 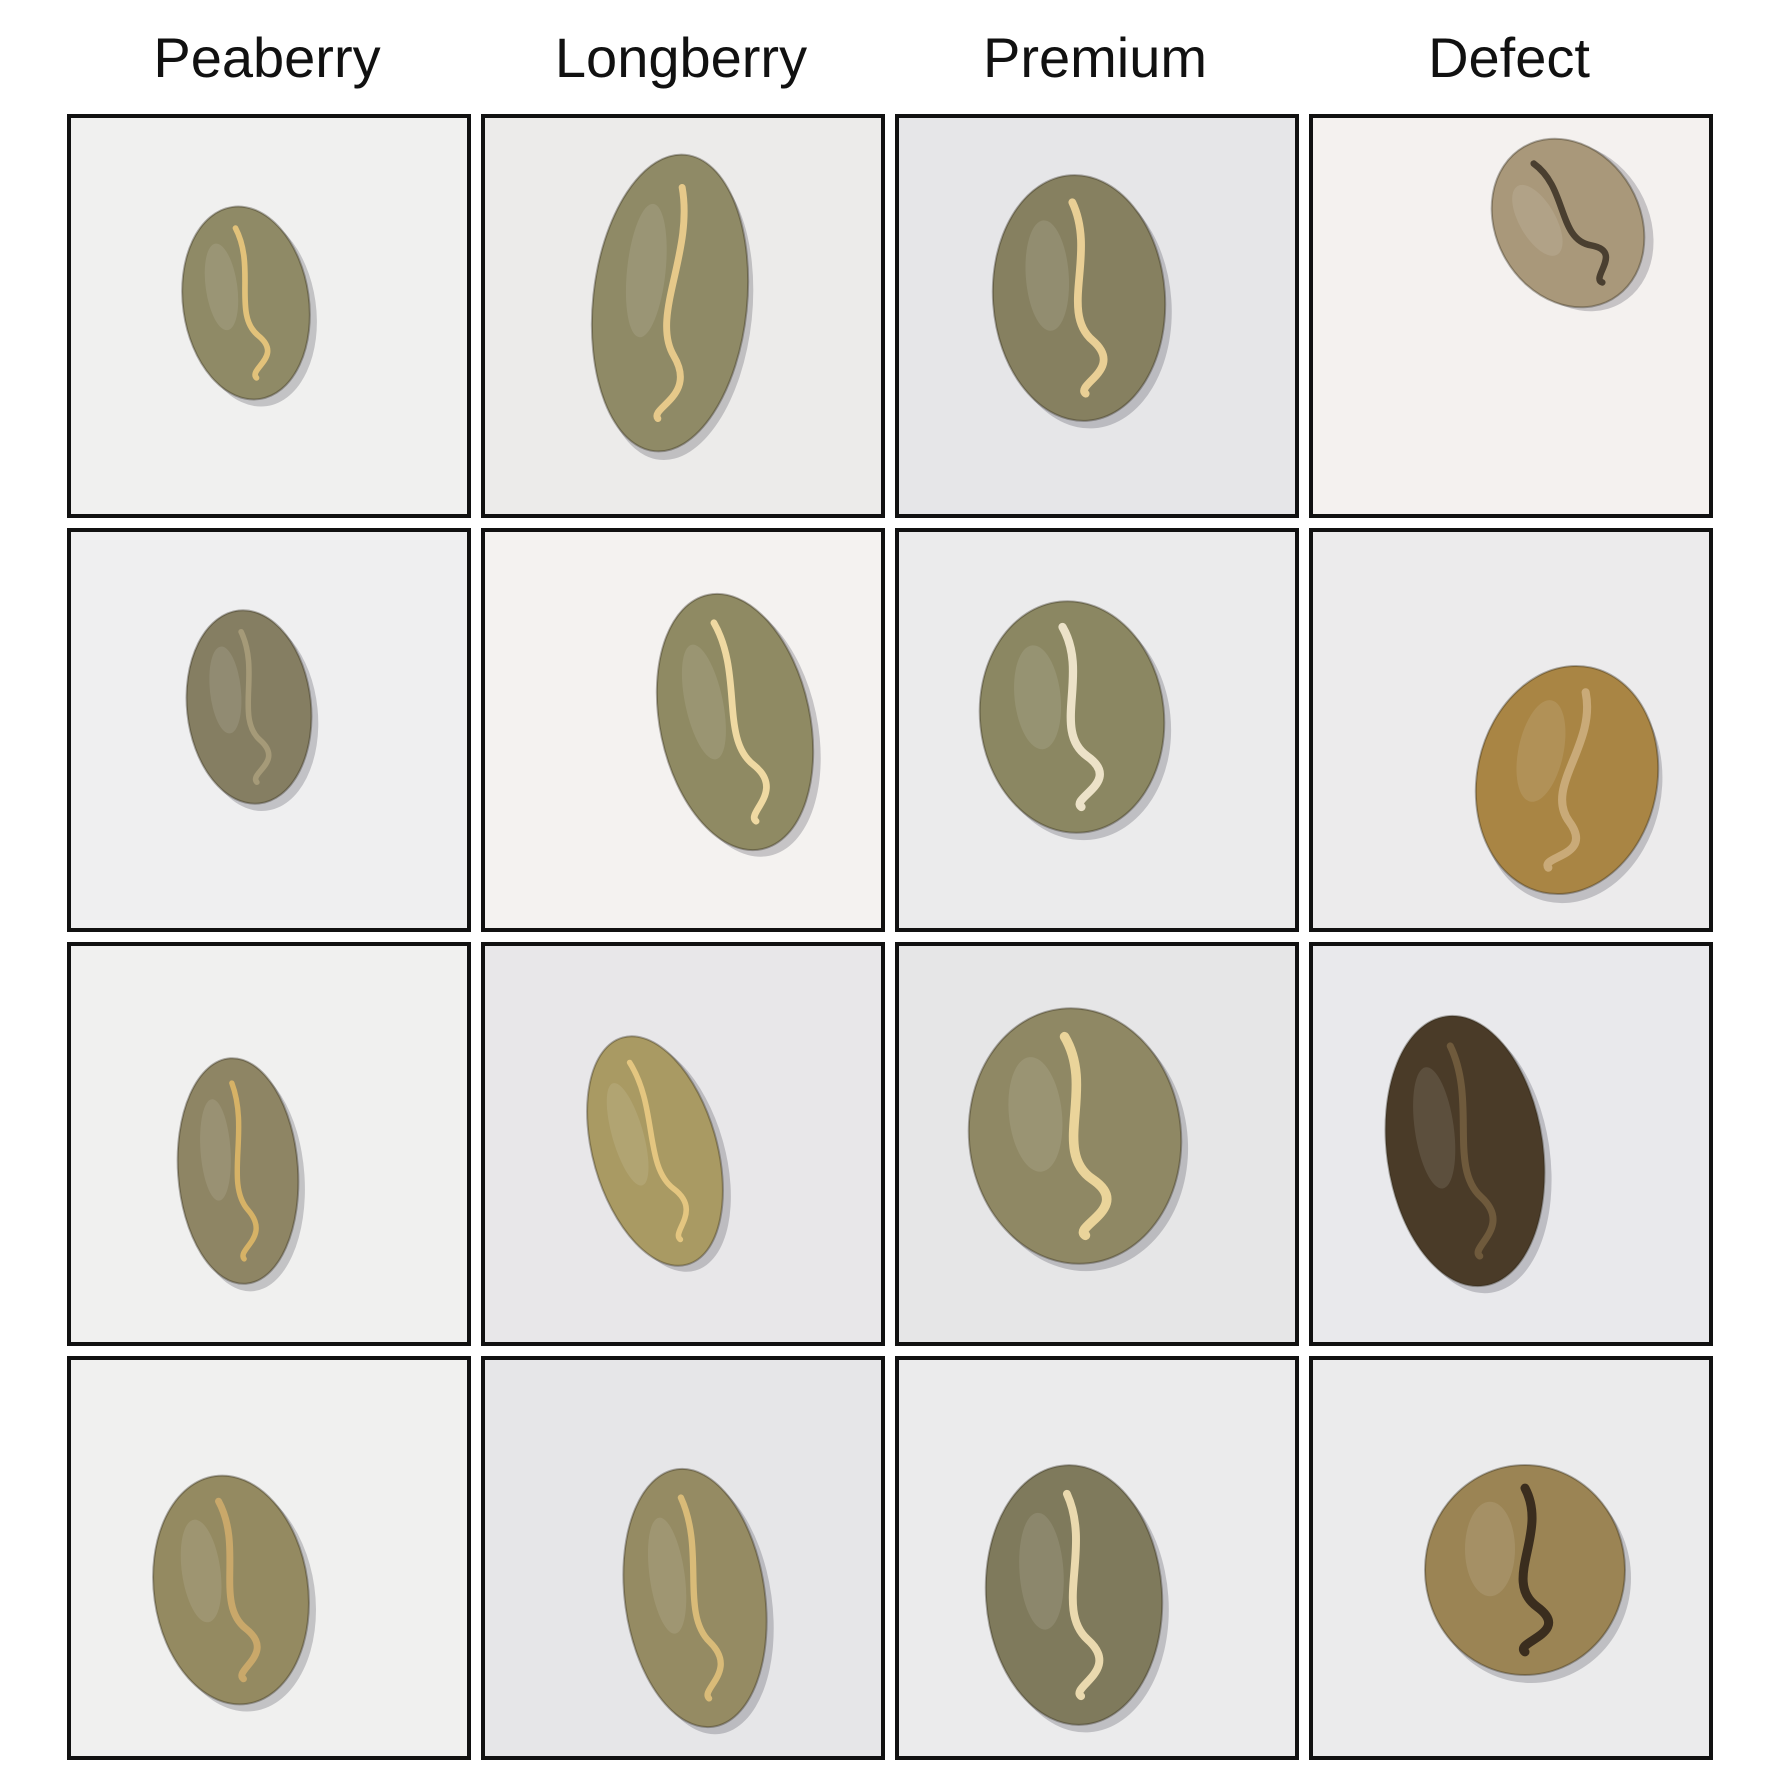 I want to click on column-label-defect: Defect, so click(x=1509, y=57).